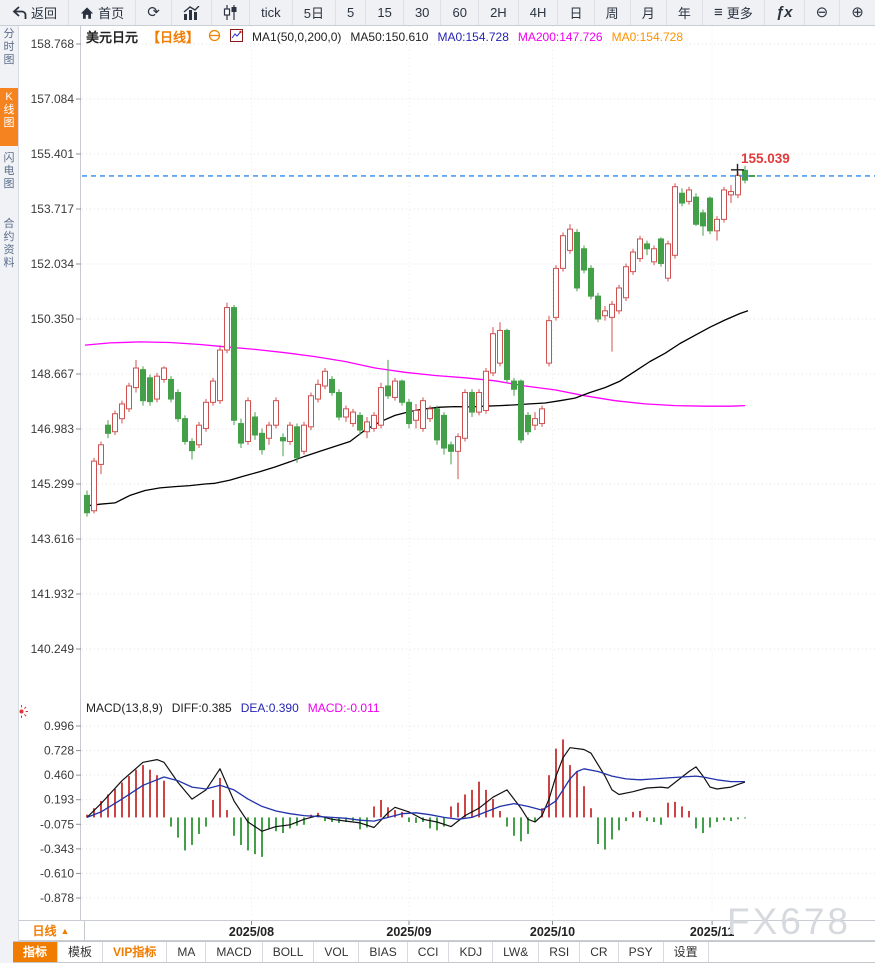 Image resolution: width=875 pixels, height=963 pixels. I want to click on x-axis-date-label: 2025/09, so click(408, 932).